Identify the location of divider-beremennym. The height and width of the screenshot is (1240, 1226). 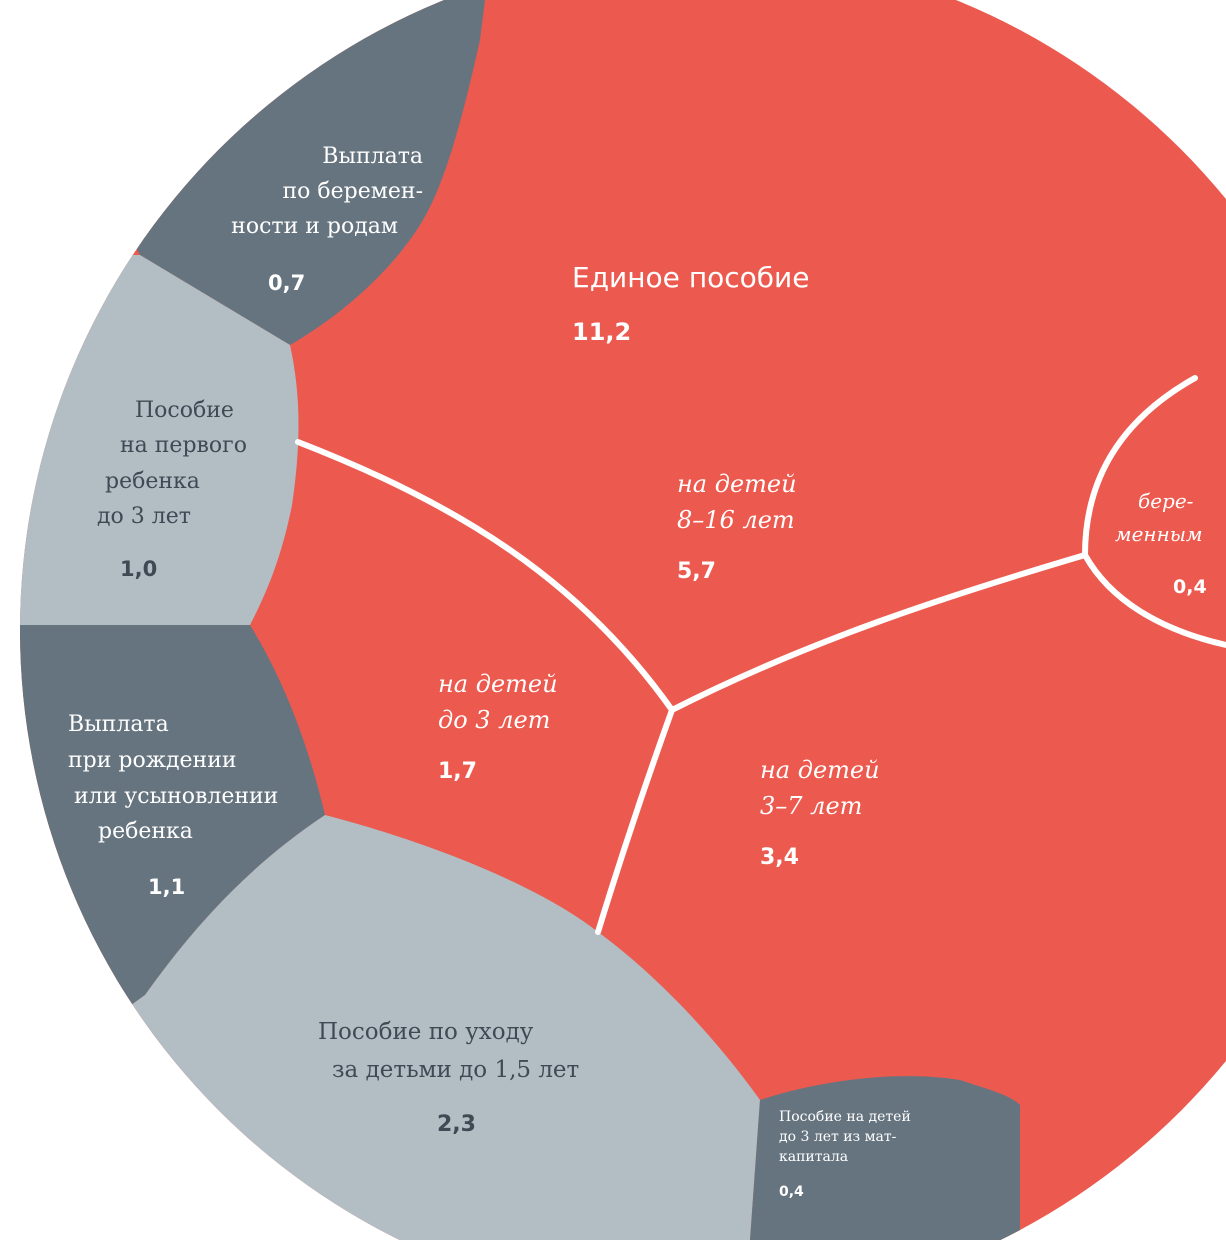
(1154, 511).